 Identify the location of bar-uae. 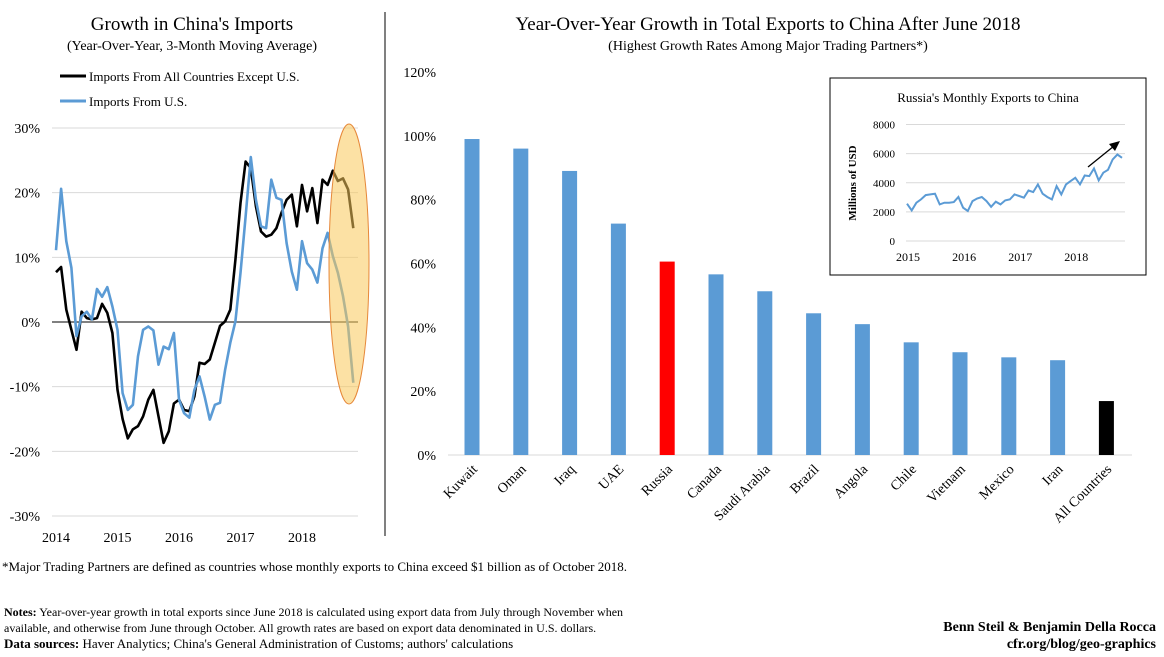
(618, 339).